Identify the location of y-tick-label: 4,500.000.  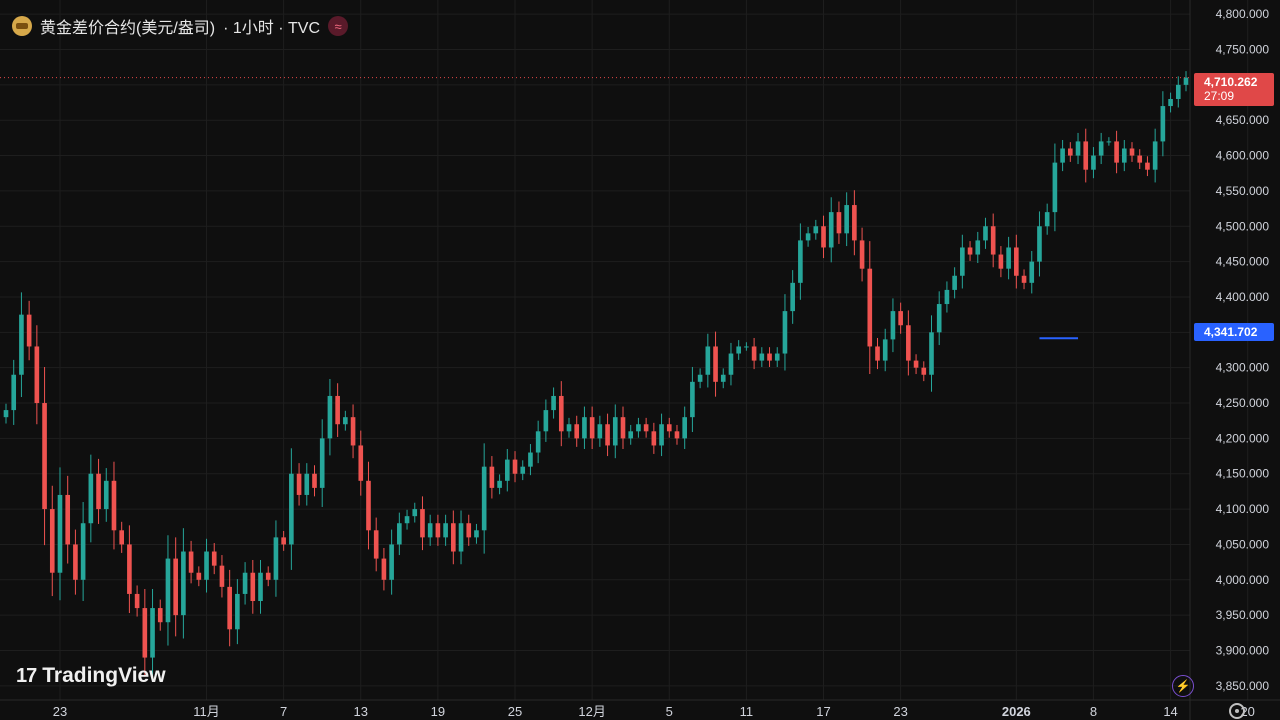
(1243, 226).